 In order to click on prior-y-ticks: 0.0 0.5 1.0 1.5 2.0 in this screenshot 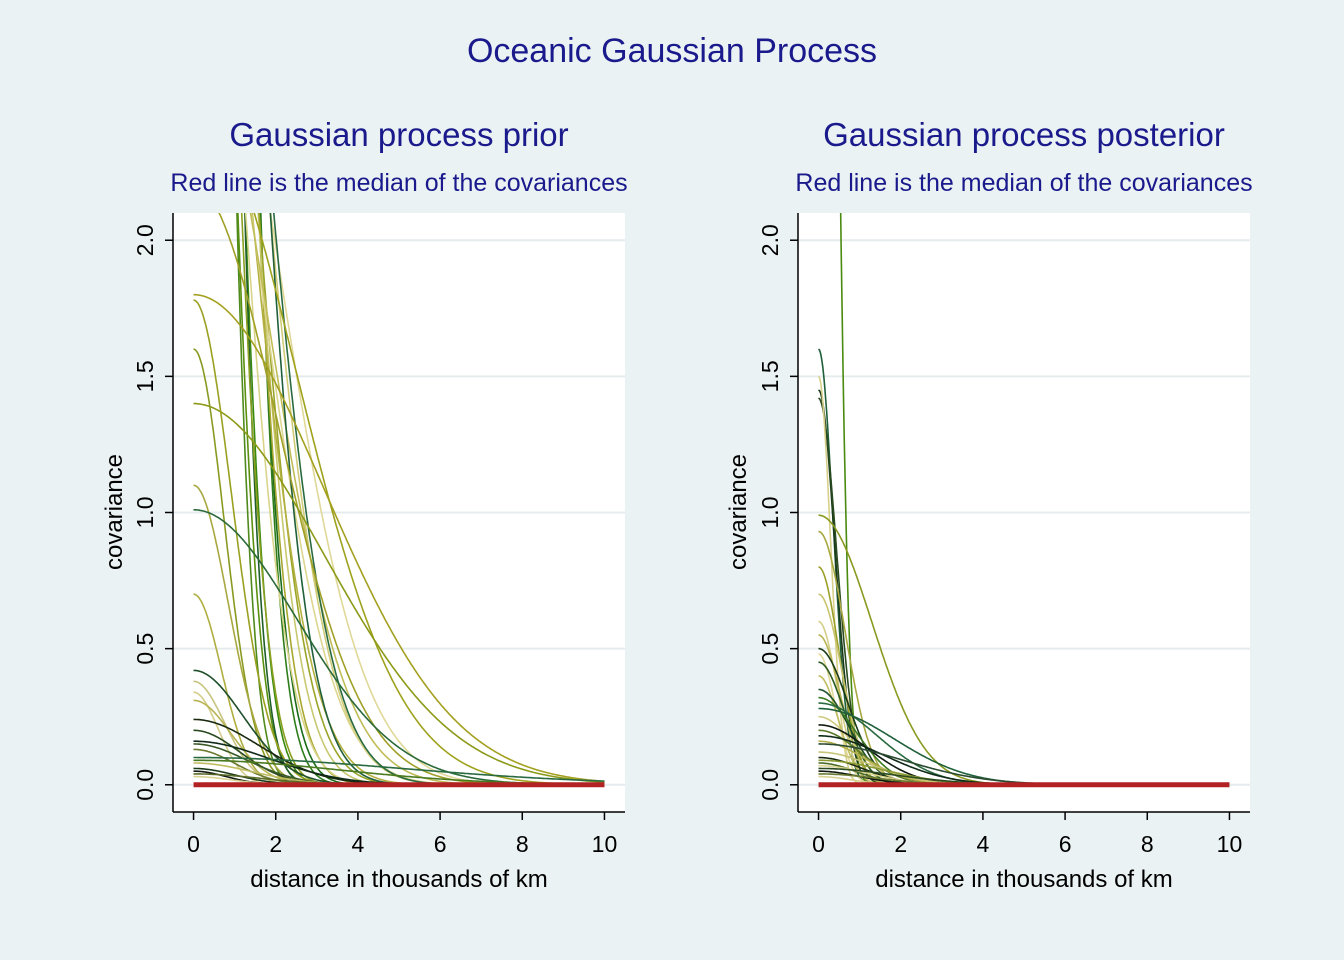, I will do `click(152, 512)`.